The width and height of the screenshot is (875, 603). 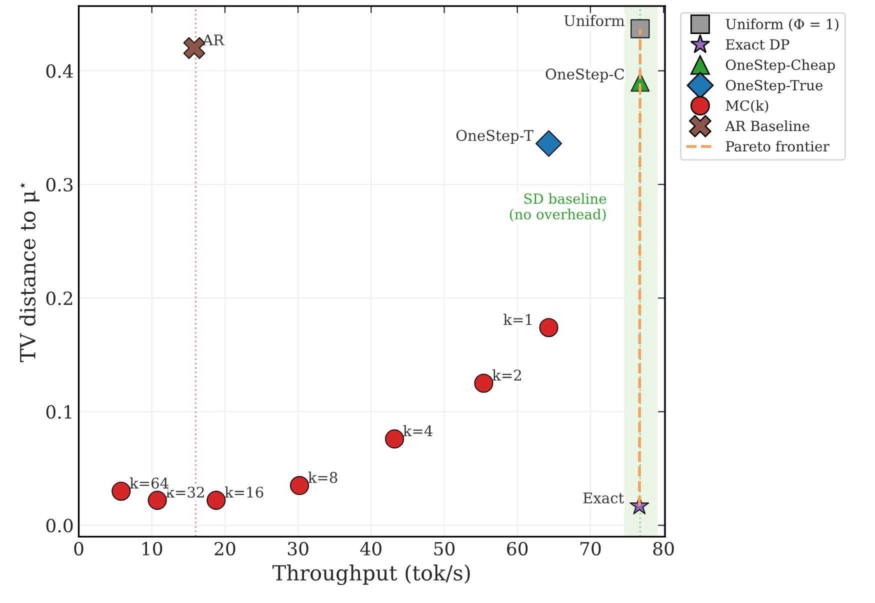 What do you see at coordinates (152, 549) in the screenshot?
I see `x-tick-label: 10` at bounding box center [152, 549].